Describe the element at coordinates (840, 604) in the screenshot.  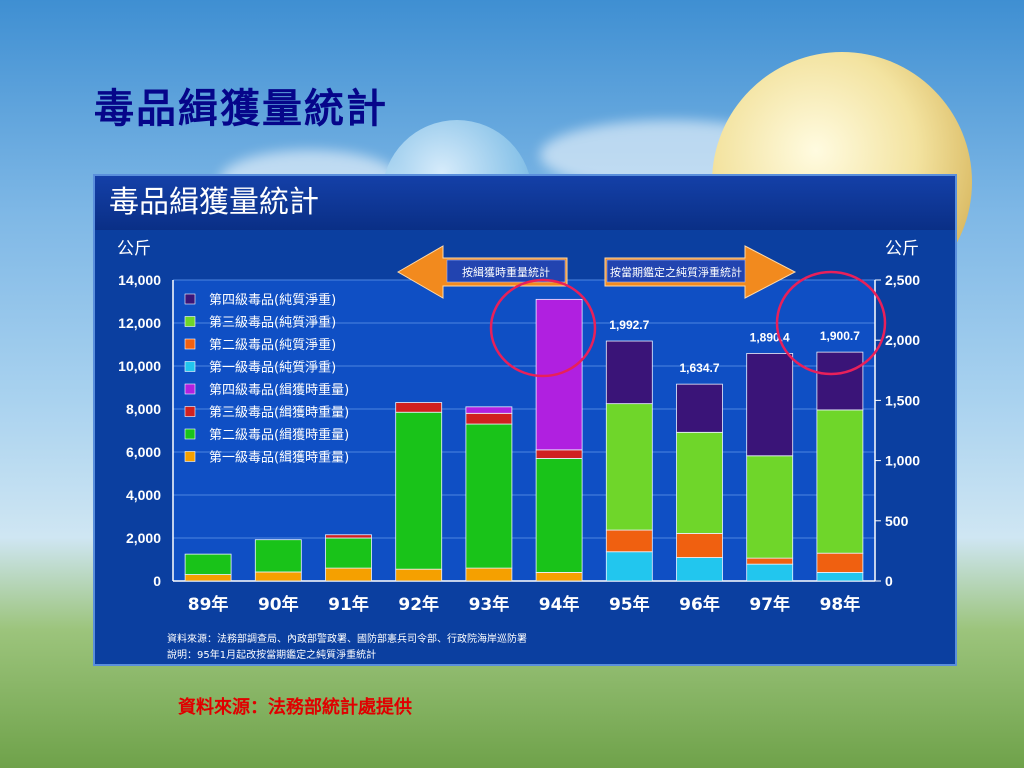
I see `x-tick-label: 98年` at that location.